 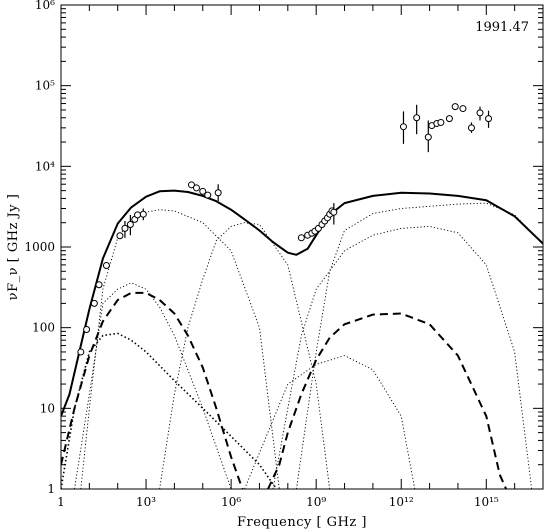 I want to click on y-tick-label: 10⁴, so click(x=45, y=166).